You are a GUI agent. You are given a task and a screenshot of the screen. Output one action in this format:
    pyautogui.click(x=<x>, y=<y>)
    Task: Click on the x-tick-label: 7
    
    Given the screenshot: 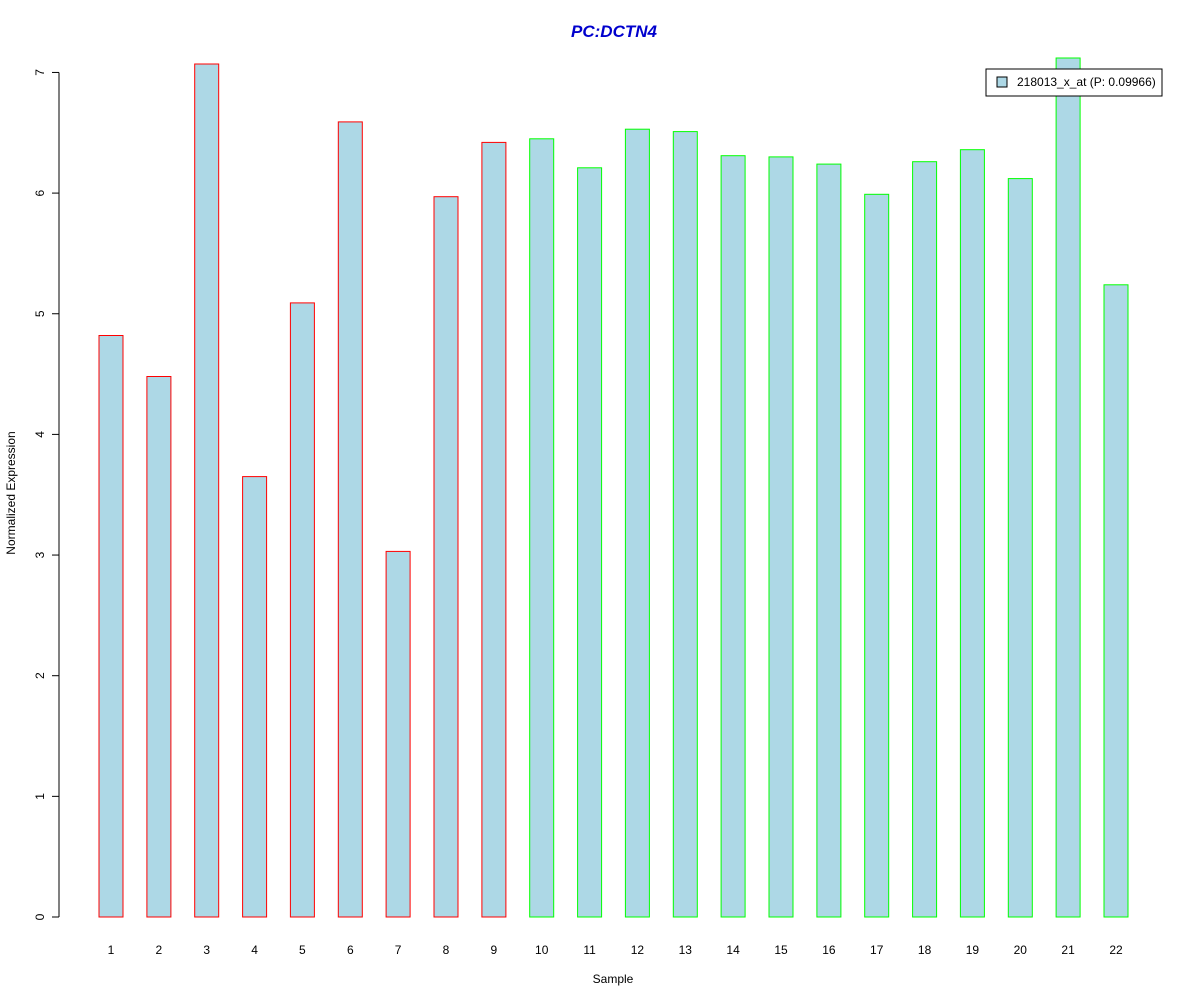 What is the action you would take?
    pyautogui.click(x=398, y=950)
    